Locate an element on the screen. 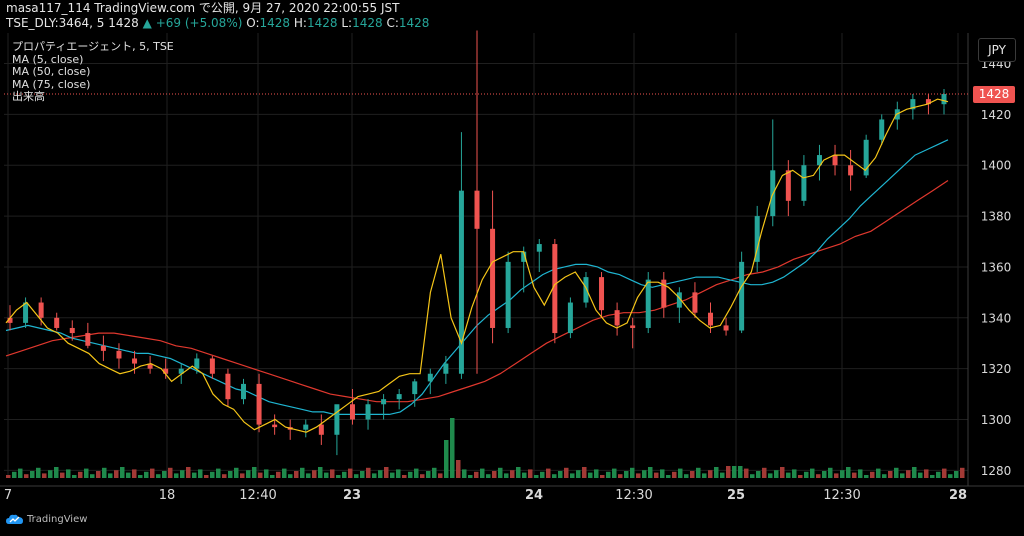 The width and height of the screenshot is (1024, 536). legend-ma5: MA (5, close) is located at coordinates (48, 59).